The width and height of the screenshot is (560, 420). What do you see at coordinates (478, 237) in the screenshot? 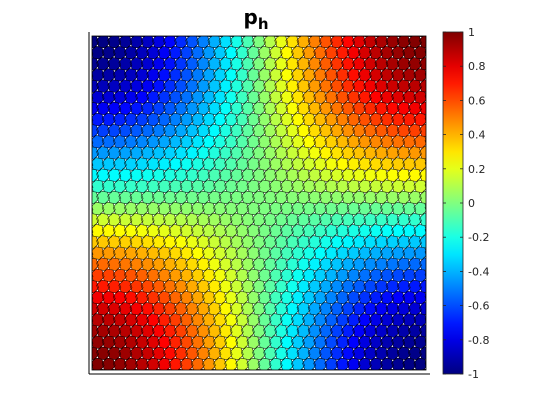
I see `colorbar-tick-label: -0.2` at bounding box center [478, 237].